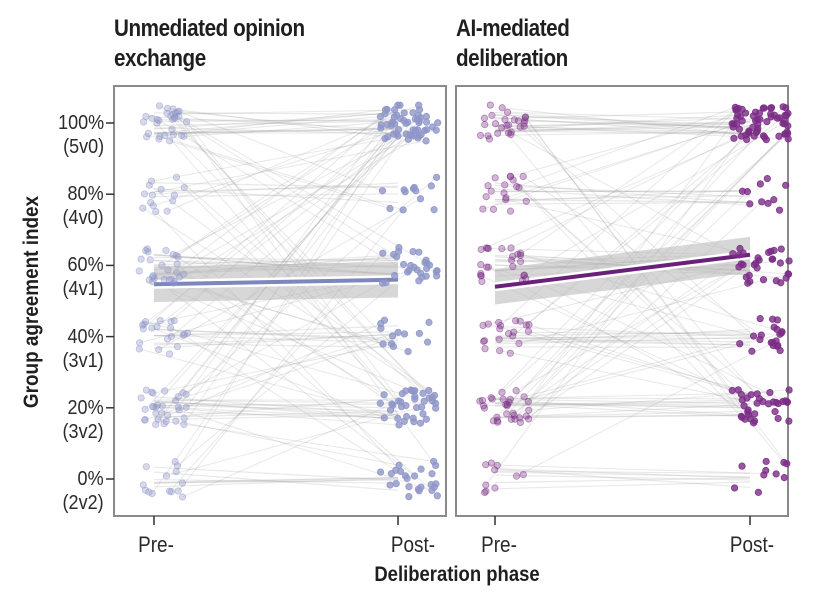  I want to click on y-tick-label-60: 60% (4v1), so click(83, 277).